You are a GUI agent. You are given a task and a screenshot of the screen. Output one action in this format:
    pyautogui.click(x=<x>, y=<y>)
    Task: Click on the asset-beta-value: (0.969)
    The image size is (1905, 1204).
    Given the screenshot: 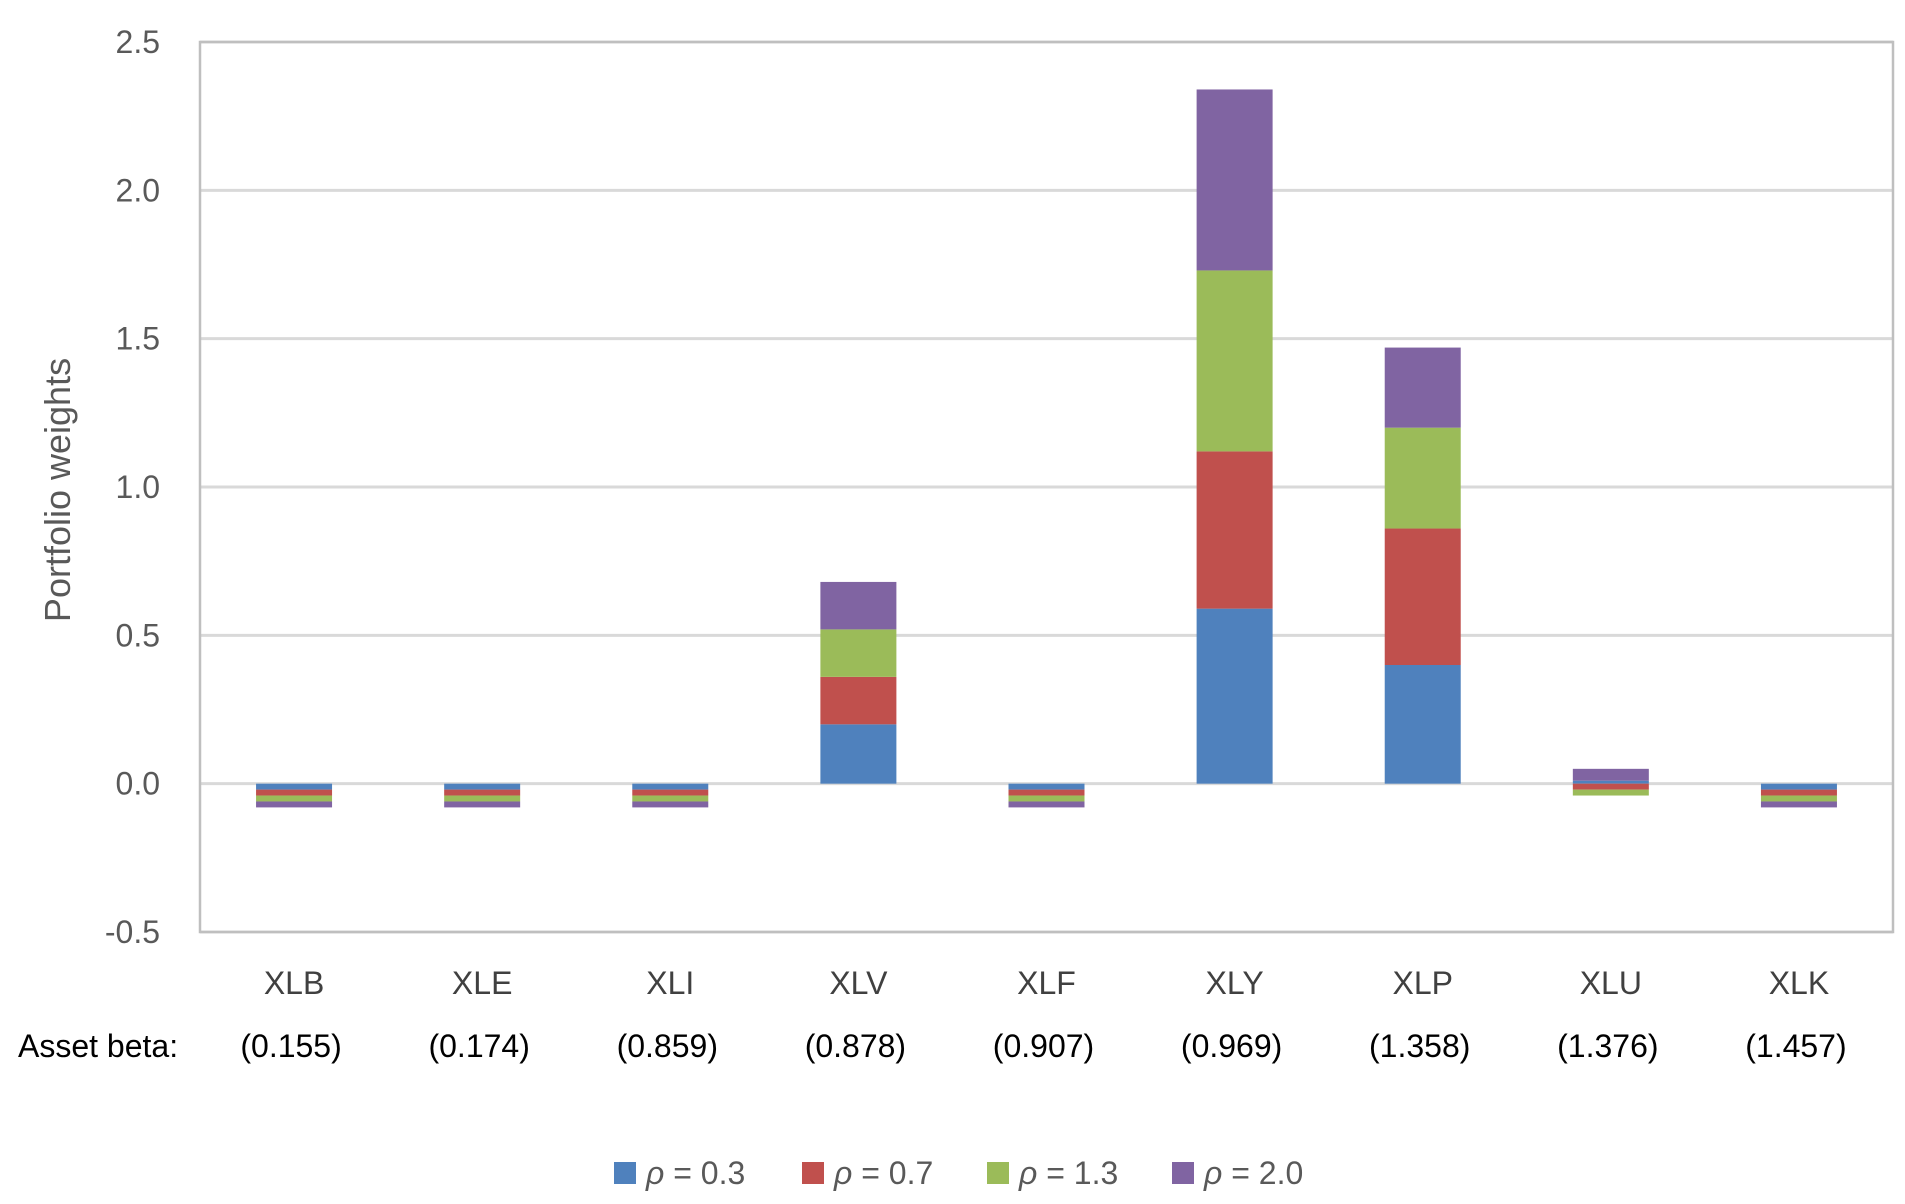 What is the action you would take?
    pyautogui.click(x=1231, y=1046)
    